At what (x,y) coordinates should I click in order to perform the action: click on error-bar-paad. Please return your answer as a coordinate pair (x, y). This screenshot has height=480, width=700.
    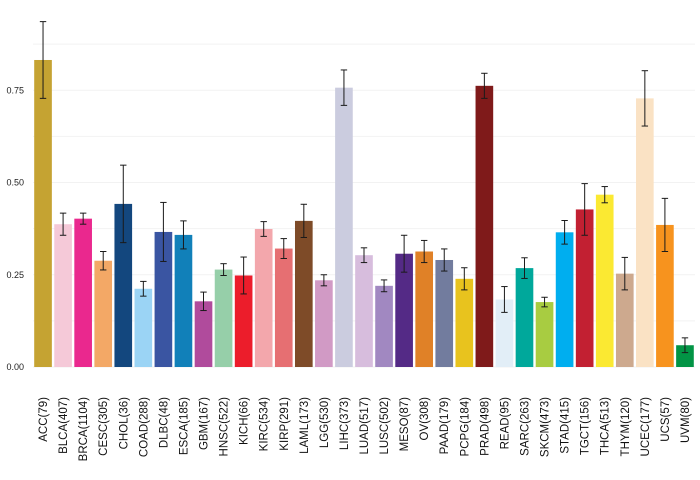
    Looking at the image, I should click on (444, 260).